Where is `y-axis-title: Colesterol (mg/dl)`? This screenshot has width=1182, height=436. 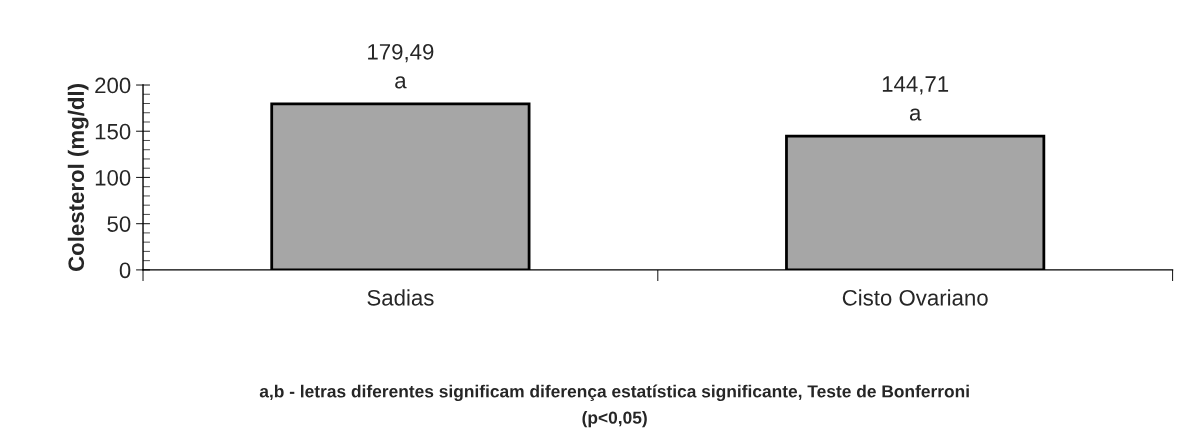
y-axis-title: Colesterol (mg/dl) is located at coordinates (78, 177).